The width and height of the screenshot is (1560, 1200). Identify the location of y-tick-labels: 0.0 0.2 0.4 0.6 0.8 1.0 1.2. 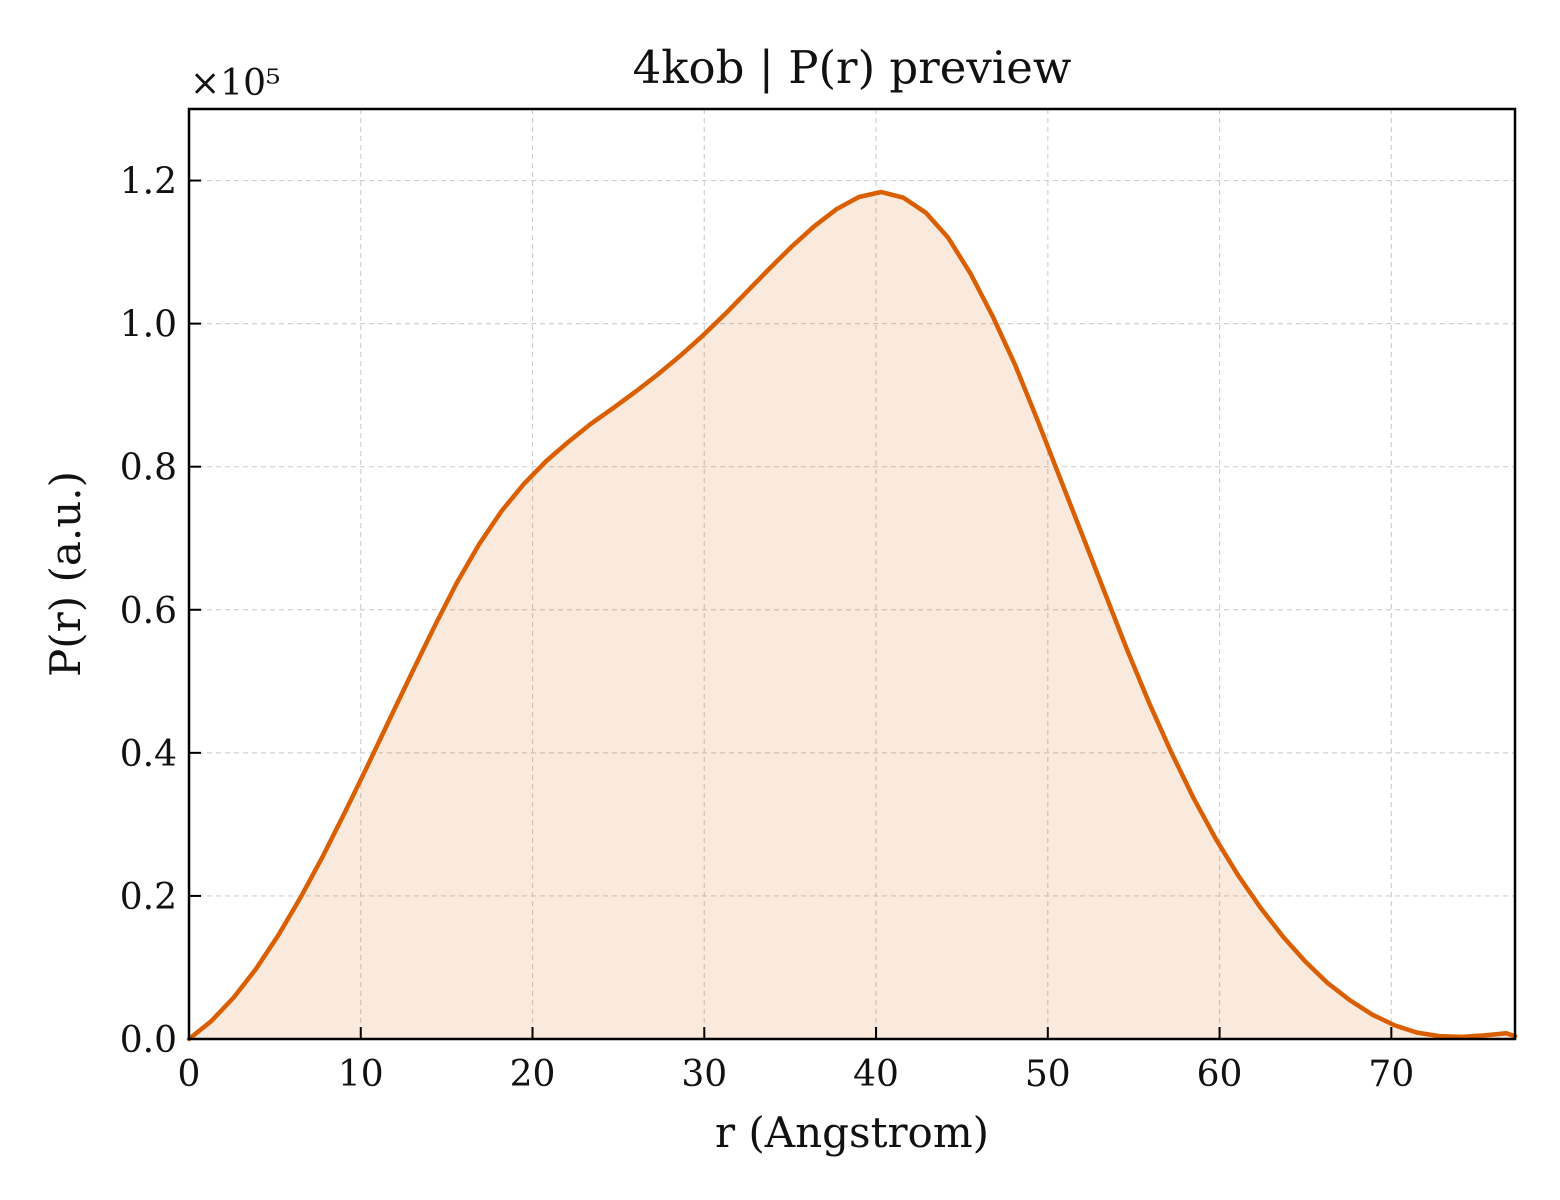
(148, 611).